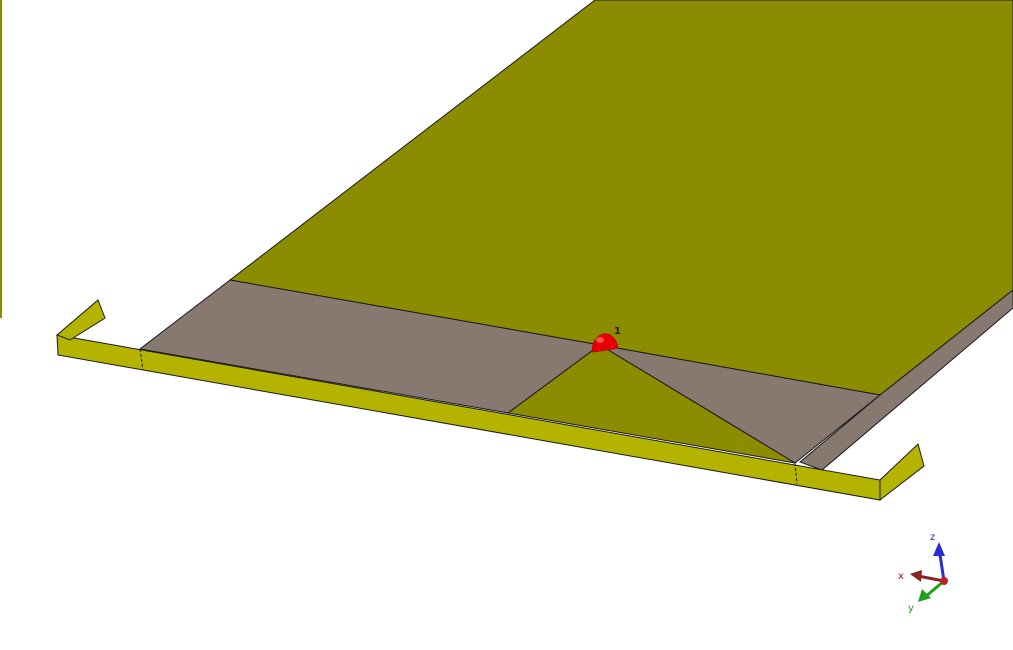 The image size is (1013, 650). What do you see at coordinates (1, 159) in the screenshot?
I see `left-edge-strip` at bounding box center [1, 159].